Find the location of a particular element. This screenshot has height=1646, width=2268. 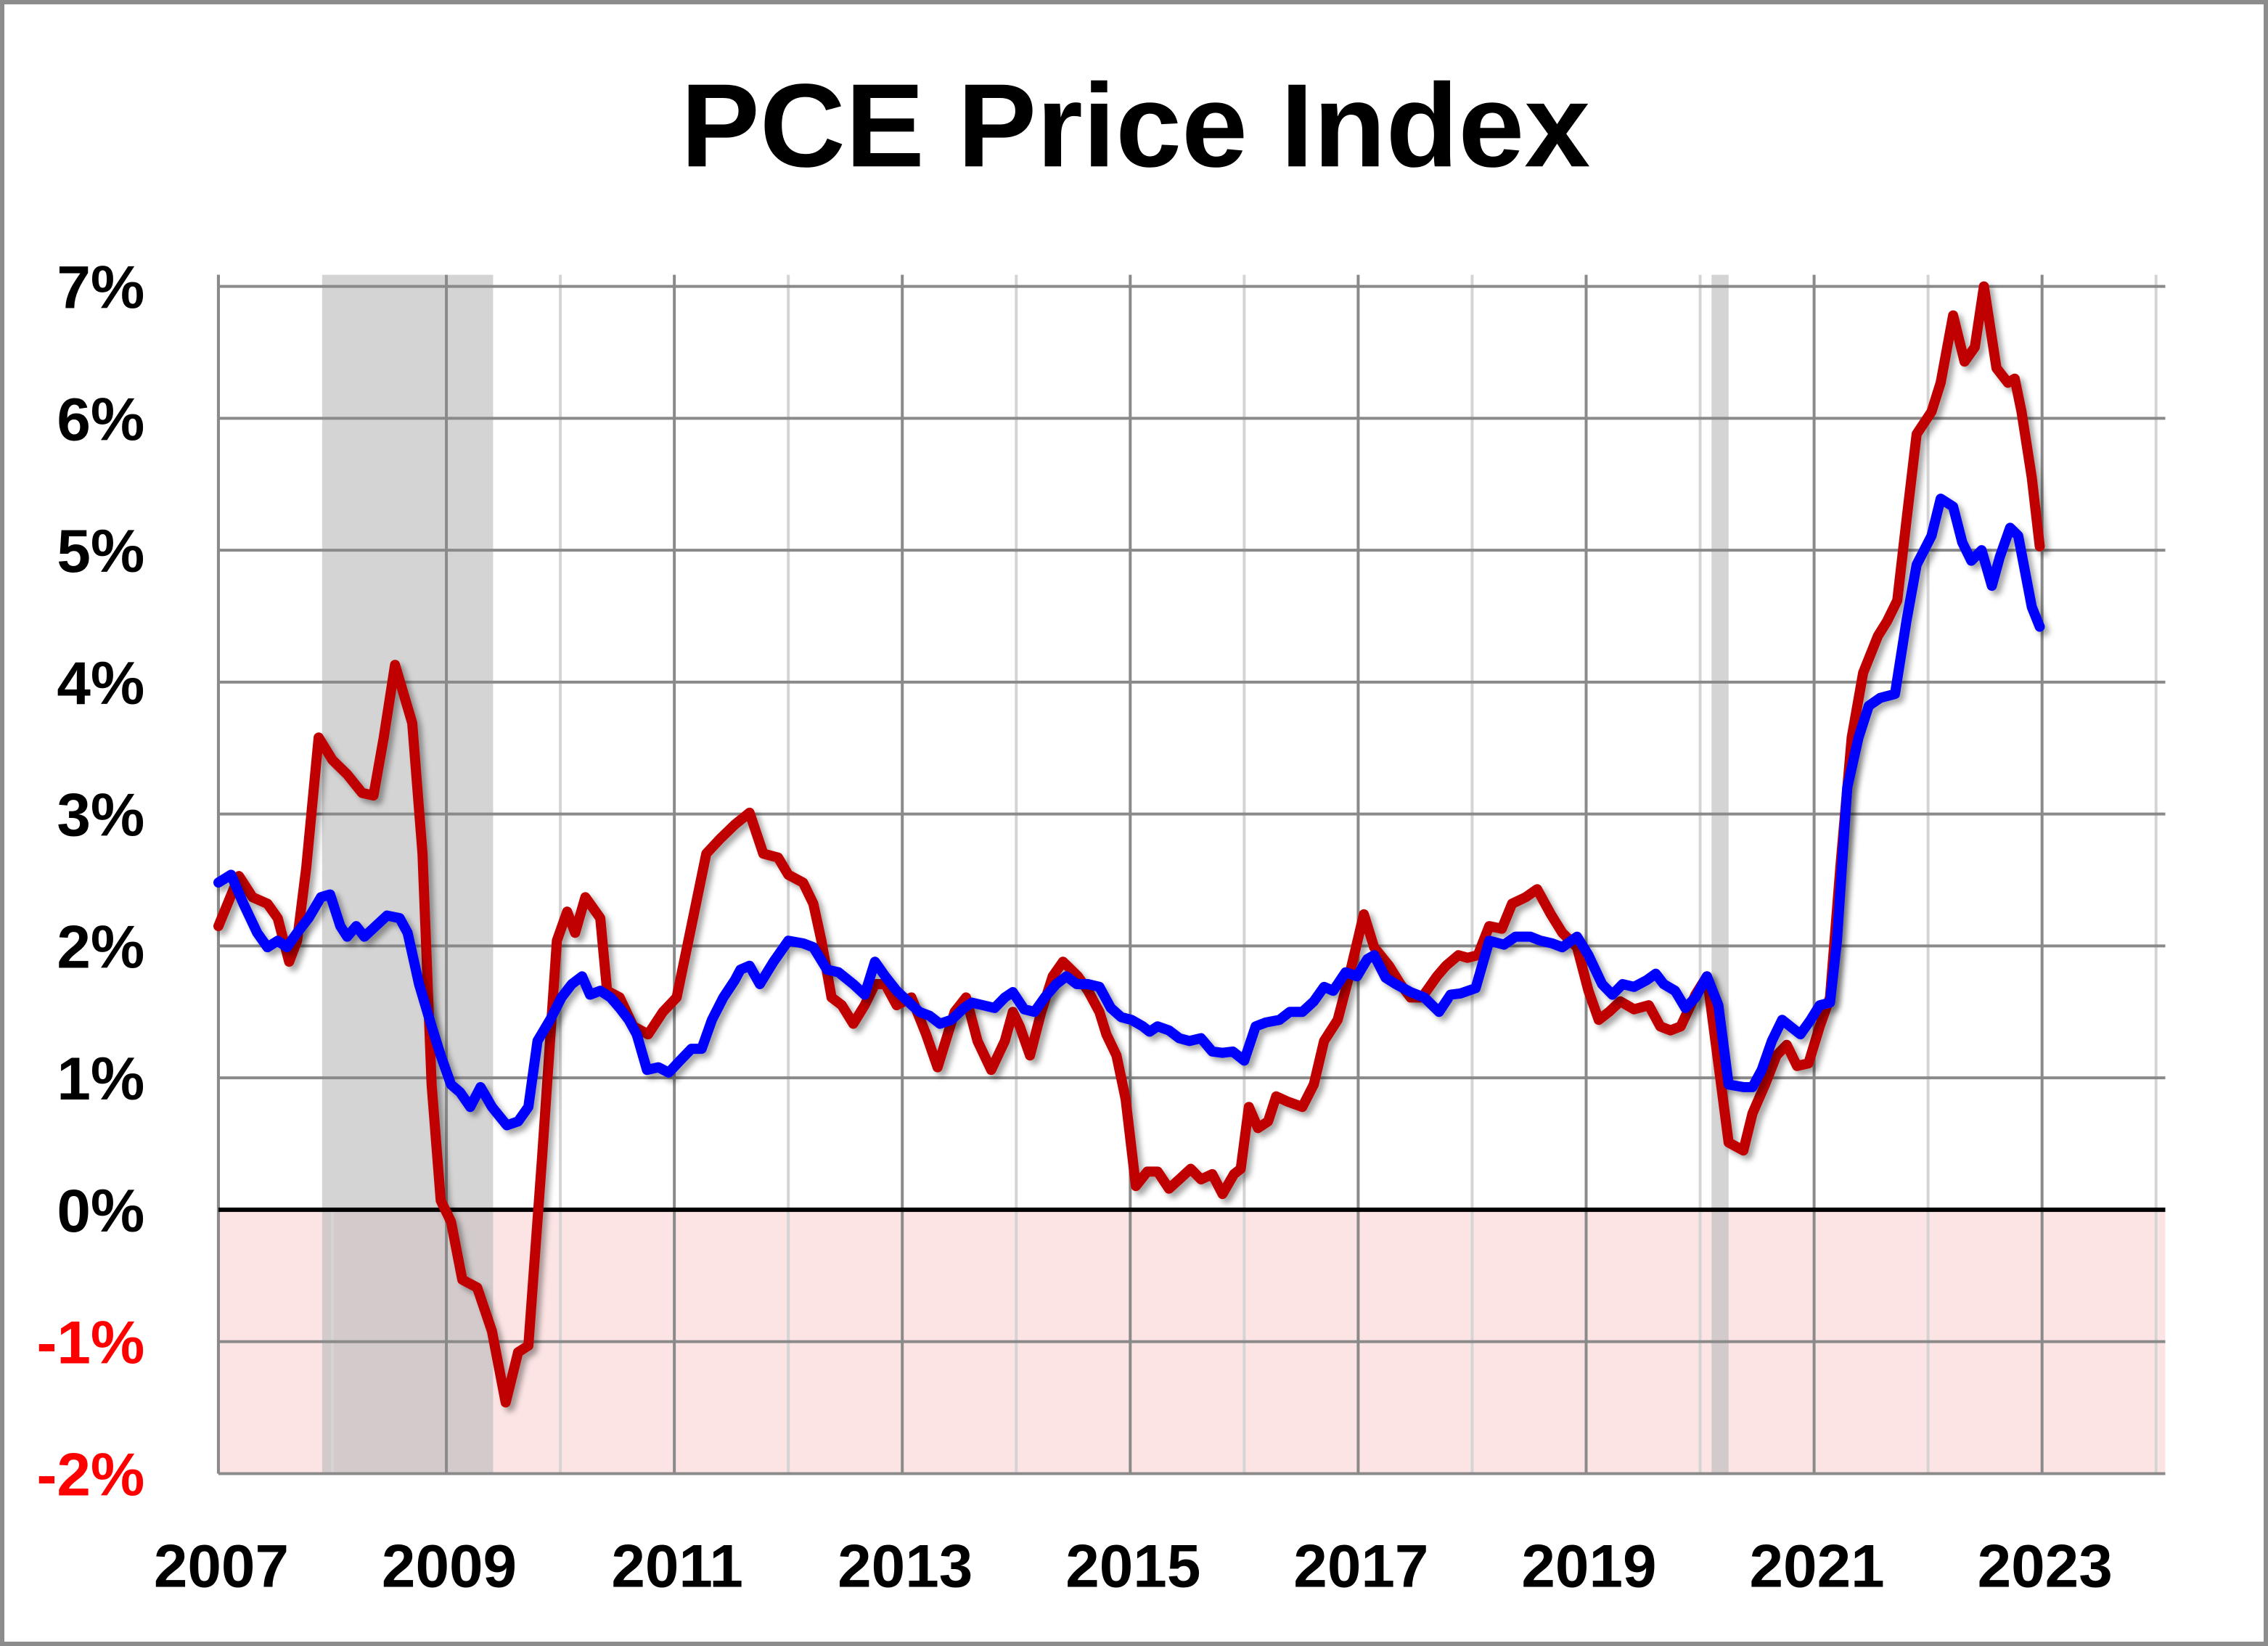

x-tick-label: 2023 is located at coordinates (2045, 1565).